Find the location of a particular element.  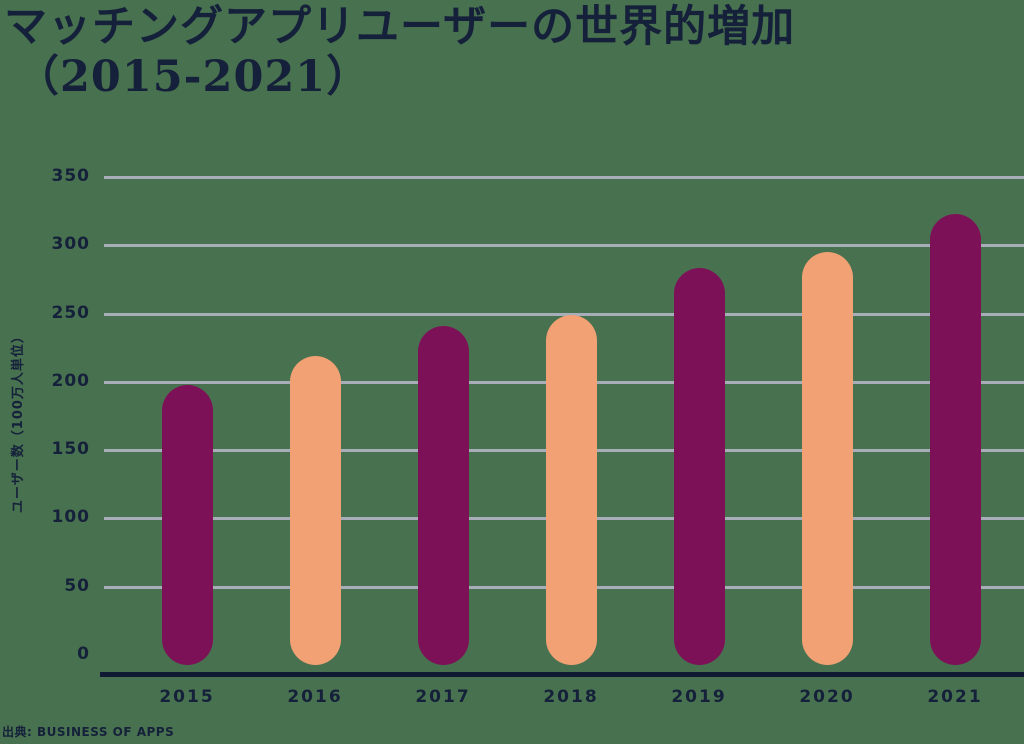

bar-2020 is located at coordinates (827, 458).